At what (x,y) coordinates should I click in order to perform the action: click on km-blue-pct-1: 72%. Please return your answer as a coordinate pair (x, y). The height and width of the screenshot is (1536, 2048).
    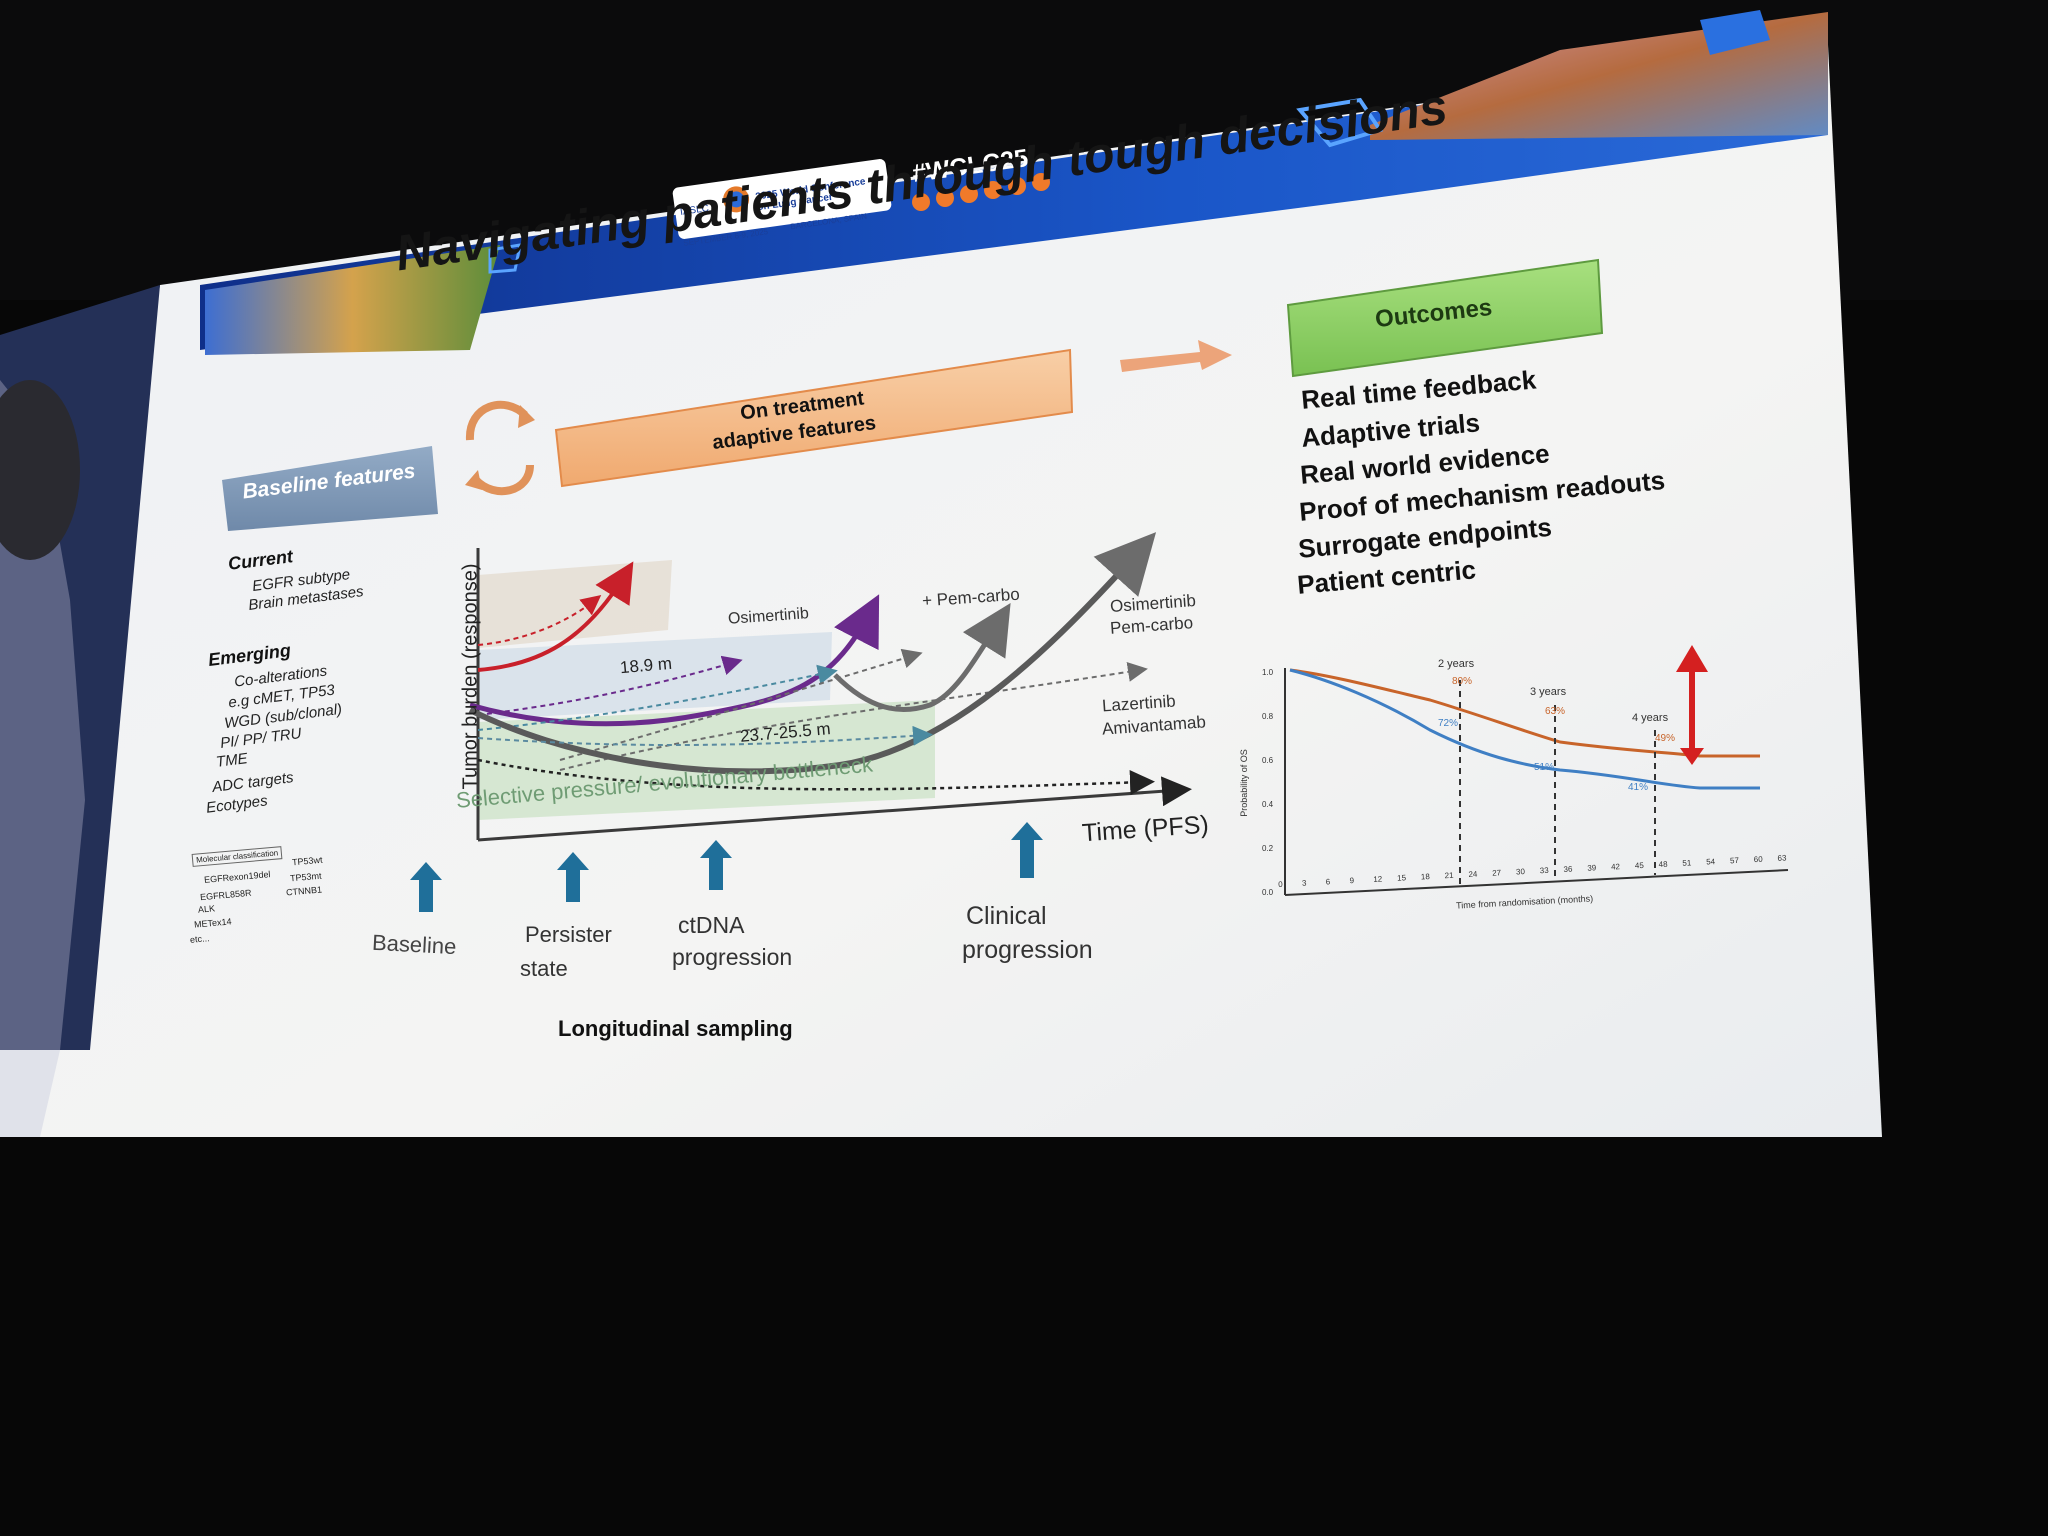
    Looking at the image, I should click on (1448, 723).